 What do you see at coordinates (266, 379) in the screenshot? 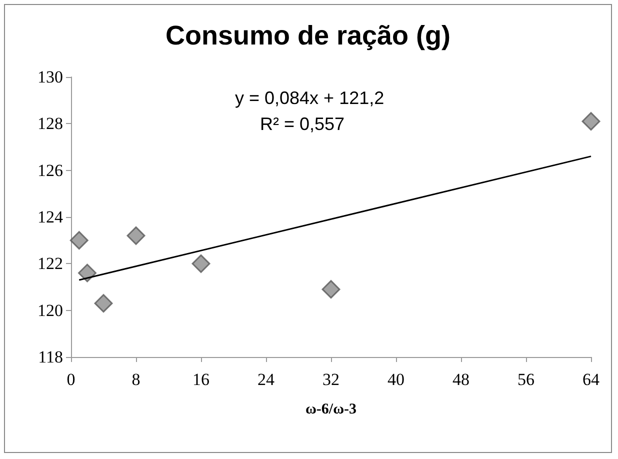
I see `x-tick-label: 24` at bounding box center [266, 379].